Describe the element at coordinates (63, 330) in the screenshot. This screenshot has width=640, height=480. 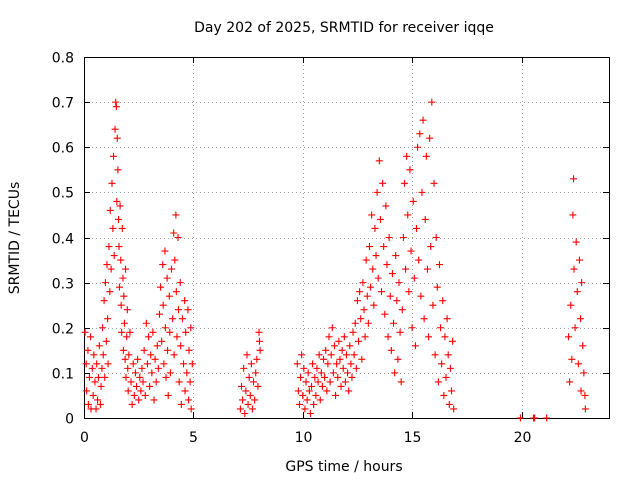
I see `y-tick-label: 0.2` at that location.